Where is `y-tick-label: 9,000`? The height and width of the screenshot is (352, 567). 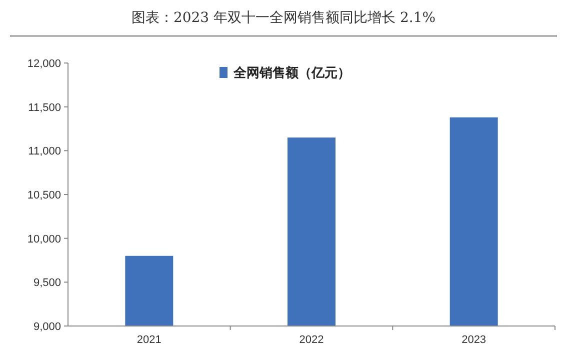
y-tick-label: 9,000 is located at coordinates (47, 327).